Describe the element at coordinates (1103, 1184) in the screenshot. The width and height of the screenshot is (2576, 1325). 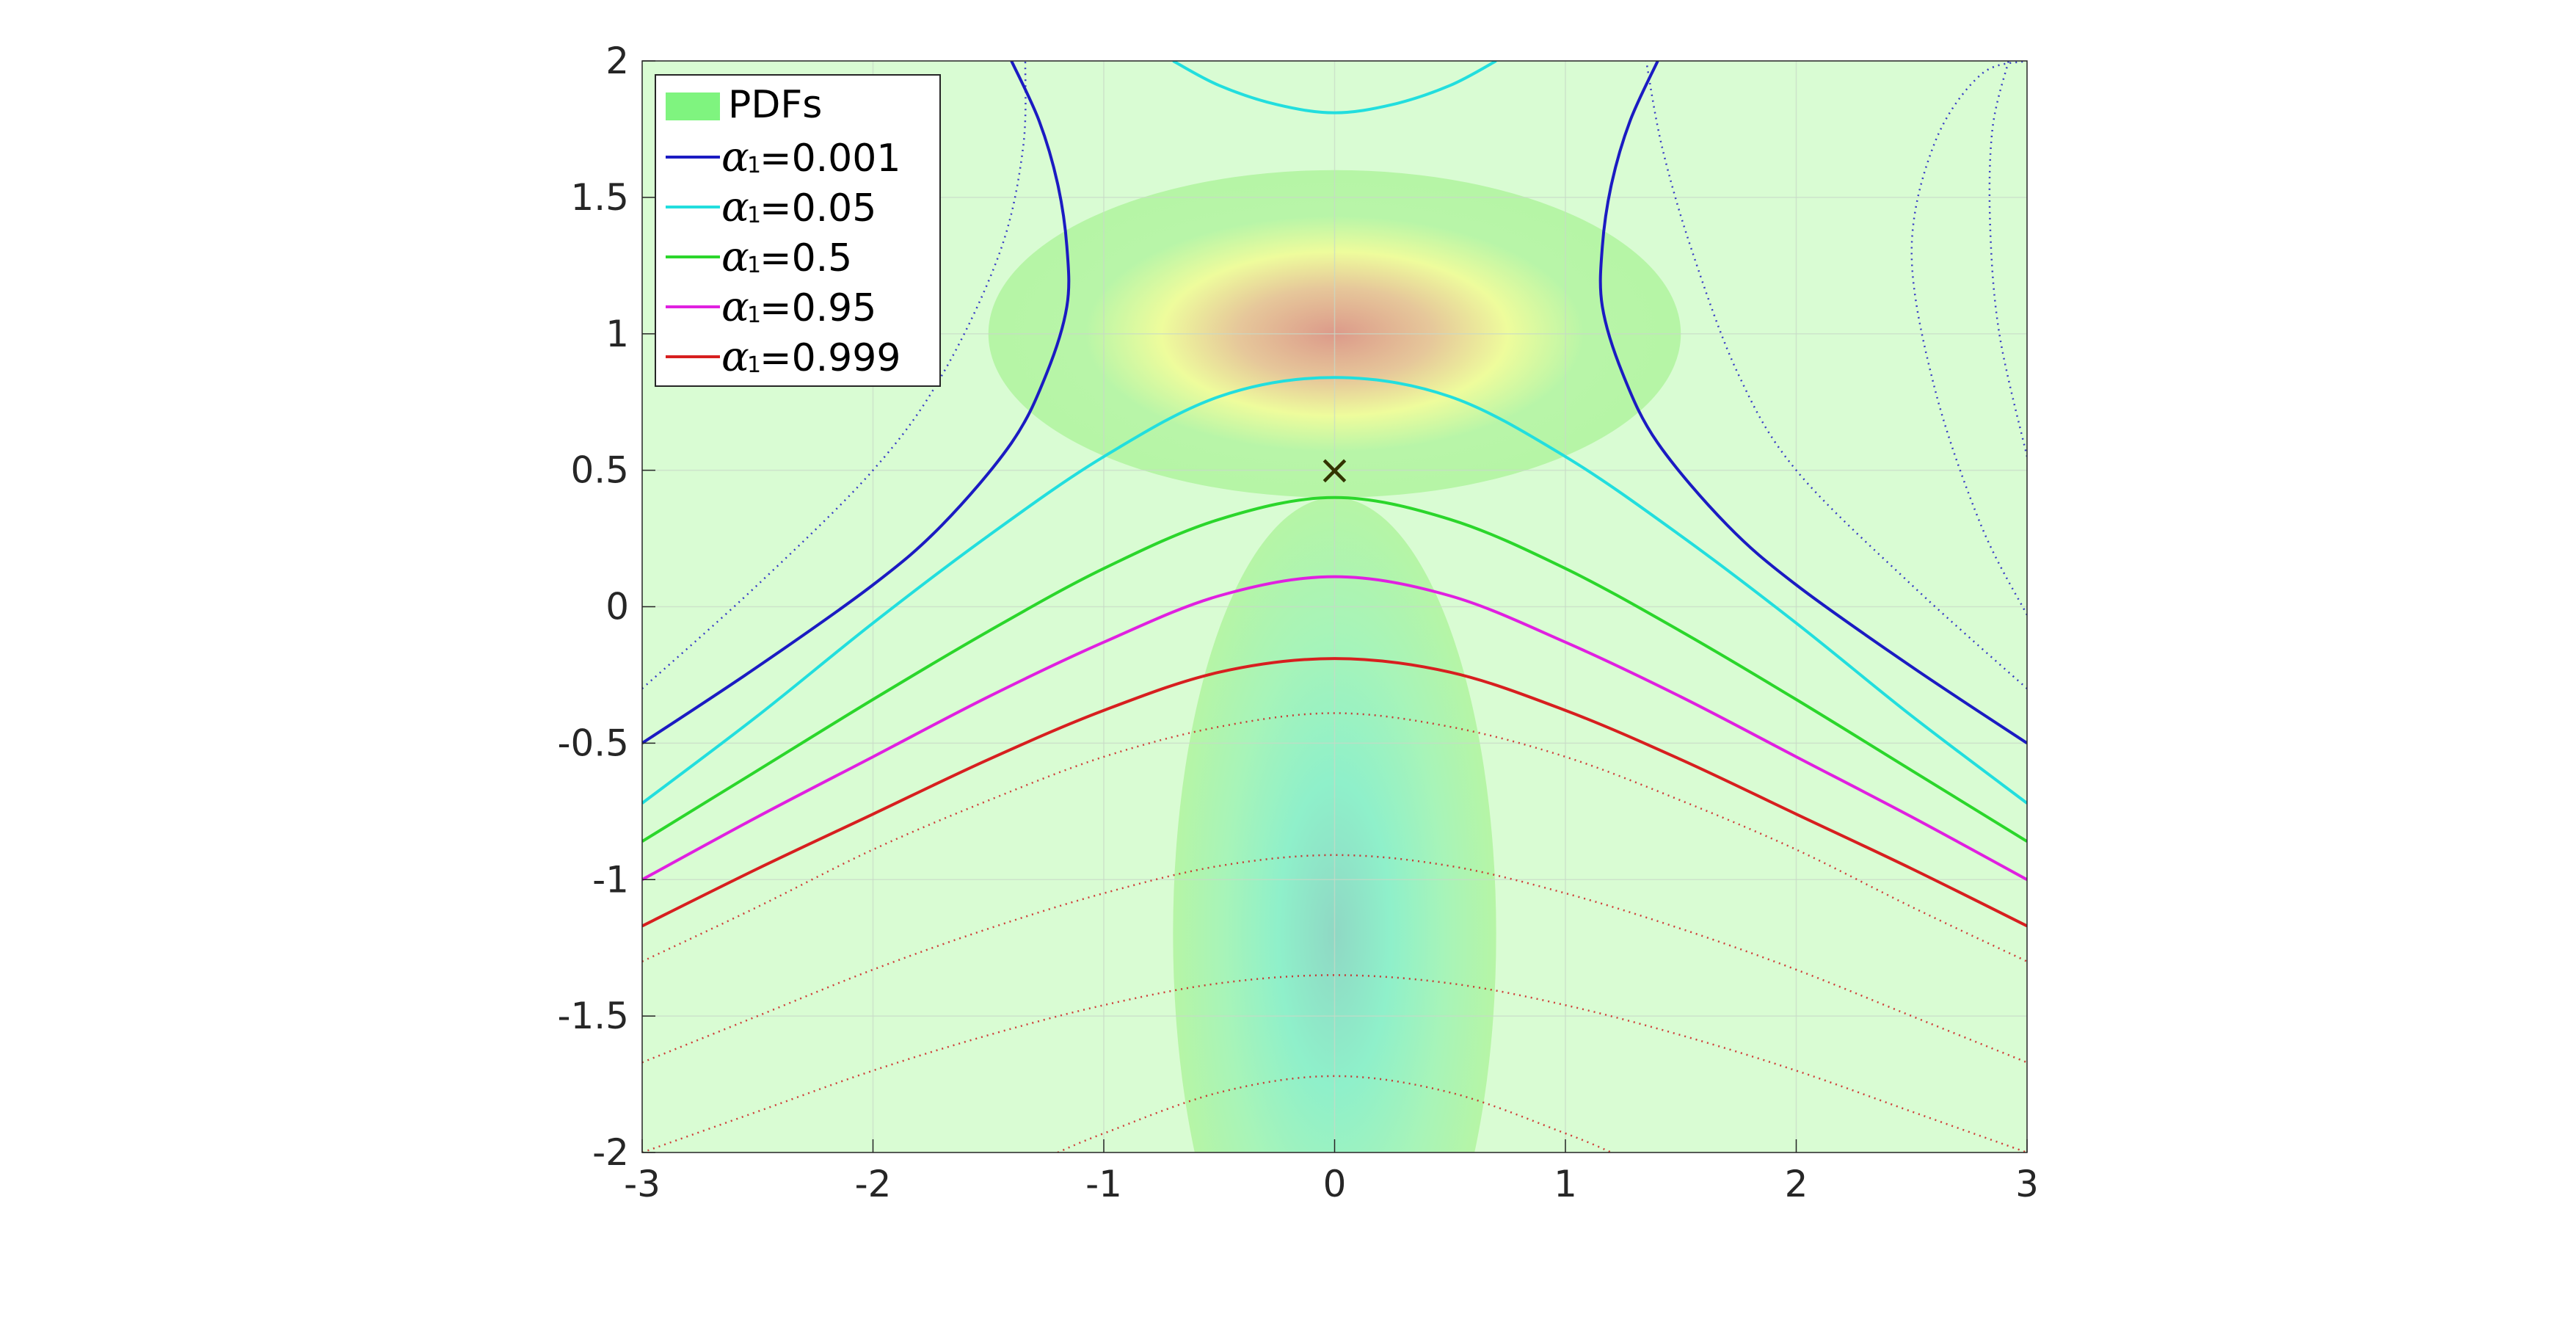
I see `x-tick-label: -1` at that location.